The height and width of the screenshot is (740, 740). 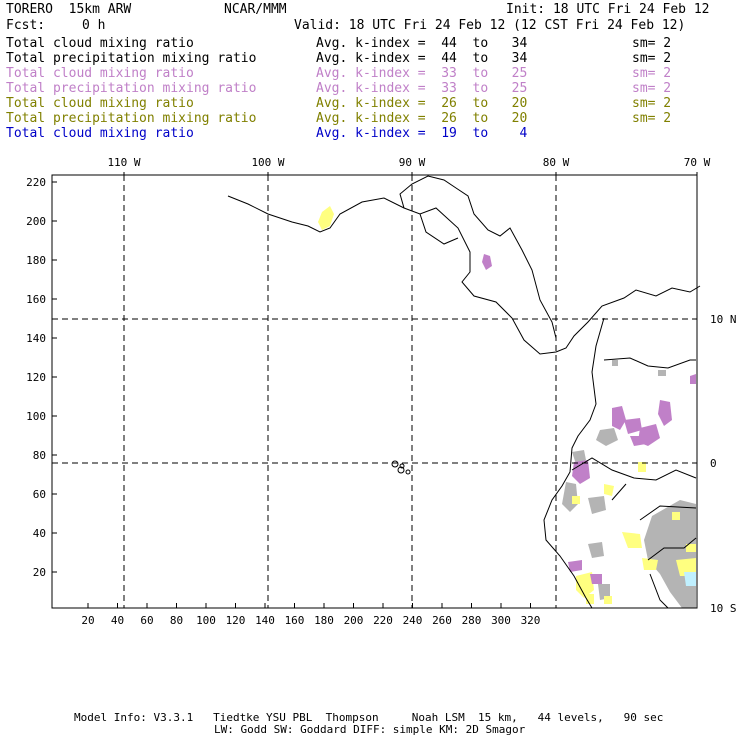 I want to click on legend-kindex: Avg. k-index = 19 to 4, so click(x=422, y=133).